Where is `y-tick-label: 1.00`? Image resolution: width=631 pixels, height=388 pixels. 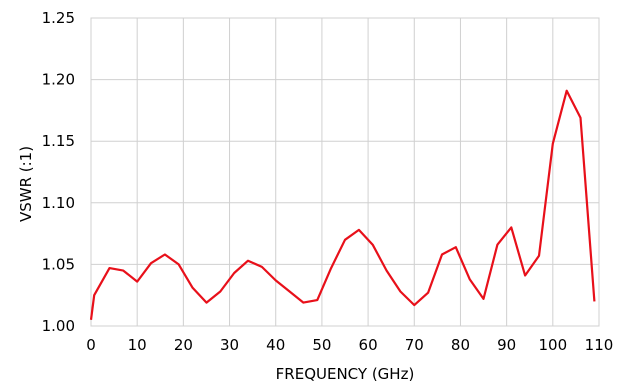 y-tick-label: 1.00 is located at coordinates (58, 326).